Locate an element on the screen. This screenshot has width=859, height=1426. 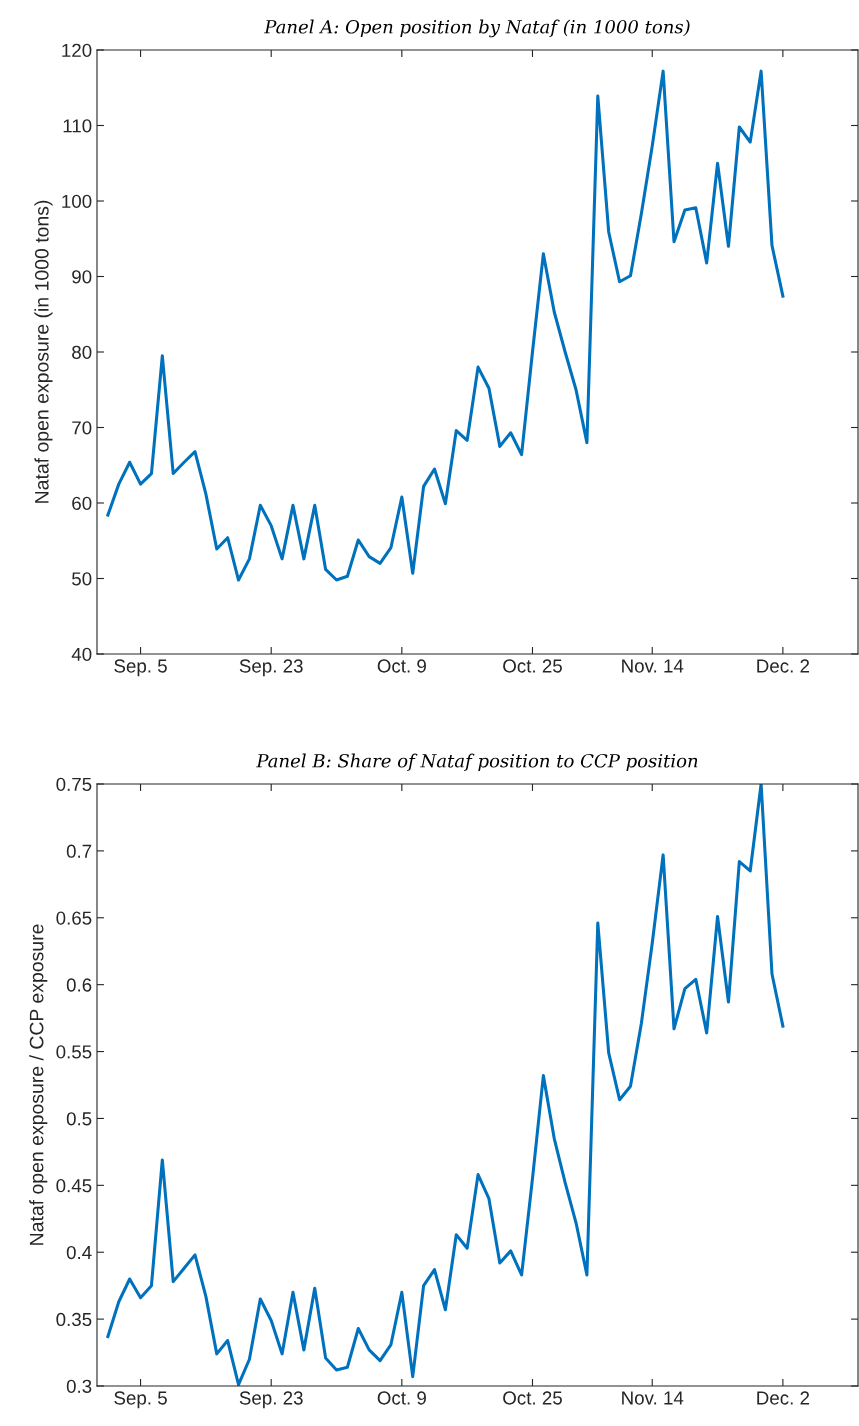
y-tick-label: 0.75 is located at coordinates (74, 784).